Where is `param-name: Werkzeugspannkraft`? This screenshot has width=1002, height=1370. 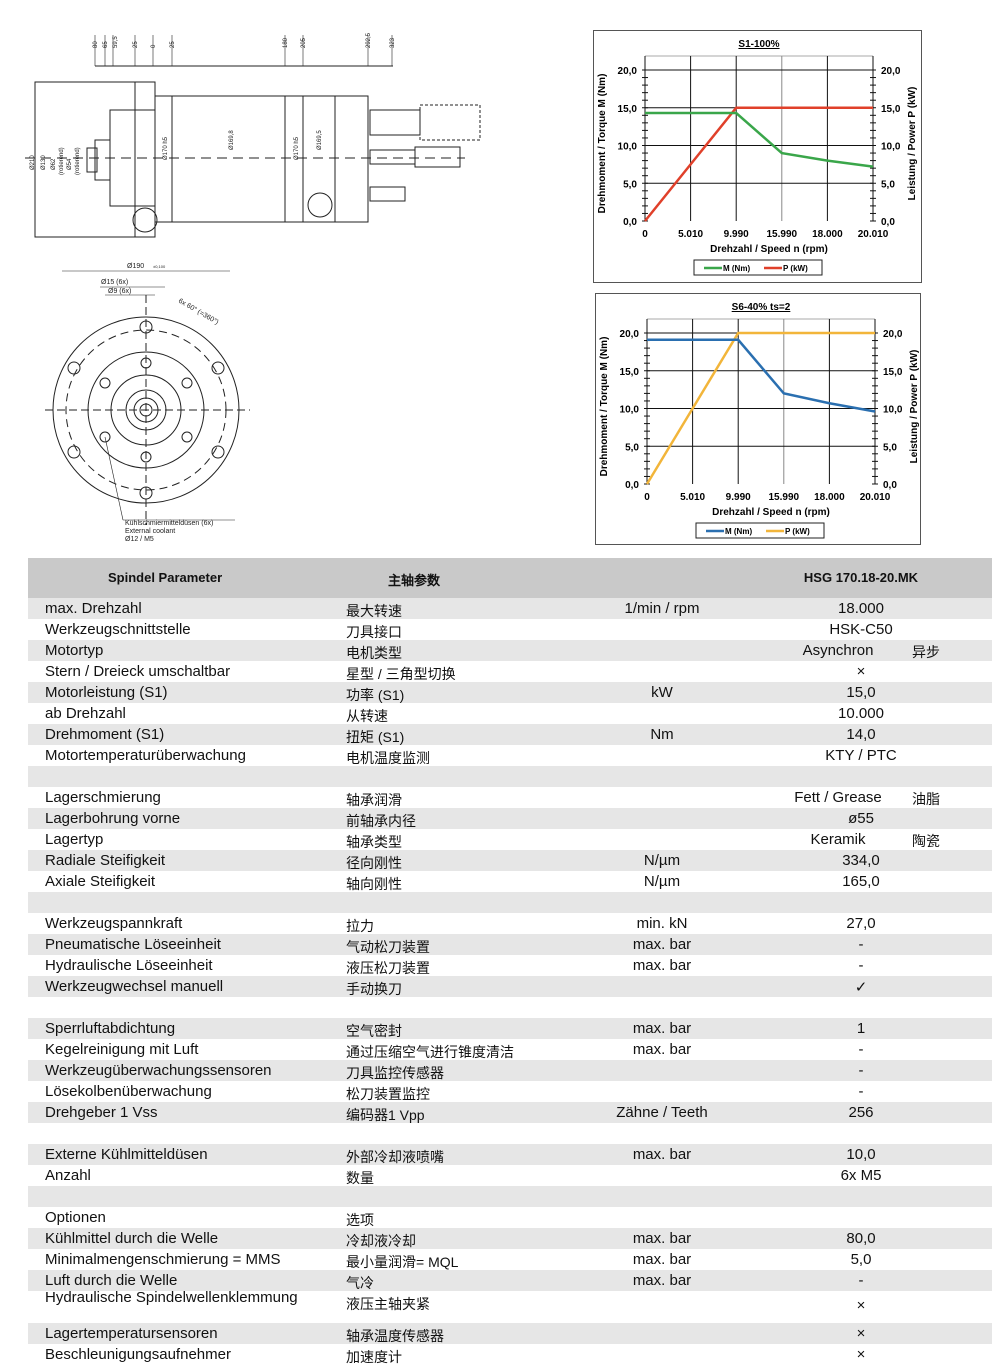 param-name: Werkzeugspannkraft is located at coordinates (114, 923).